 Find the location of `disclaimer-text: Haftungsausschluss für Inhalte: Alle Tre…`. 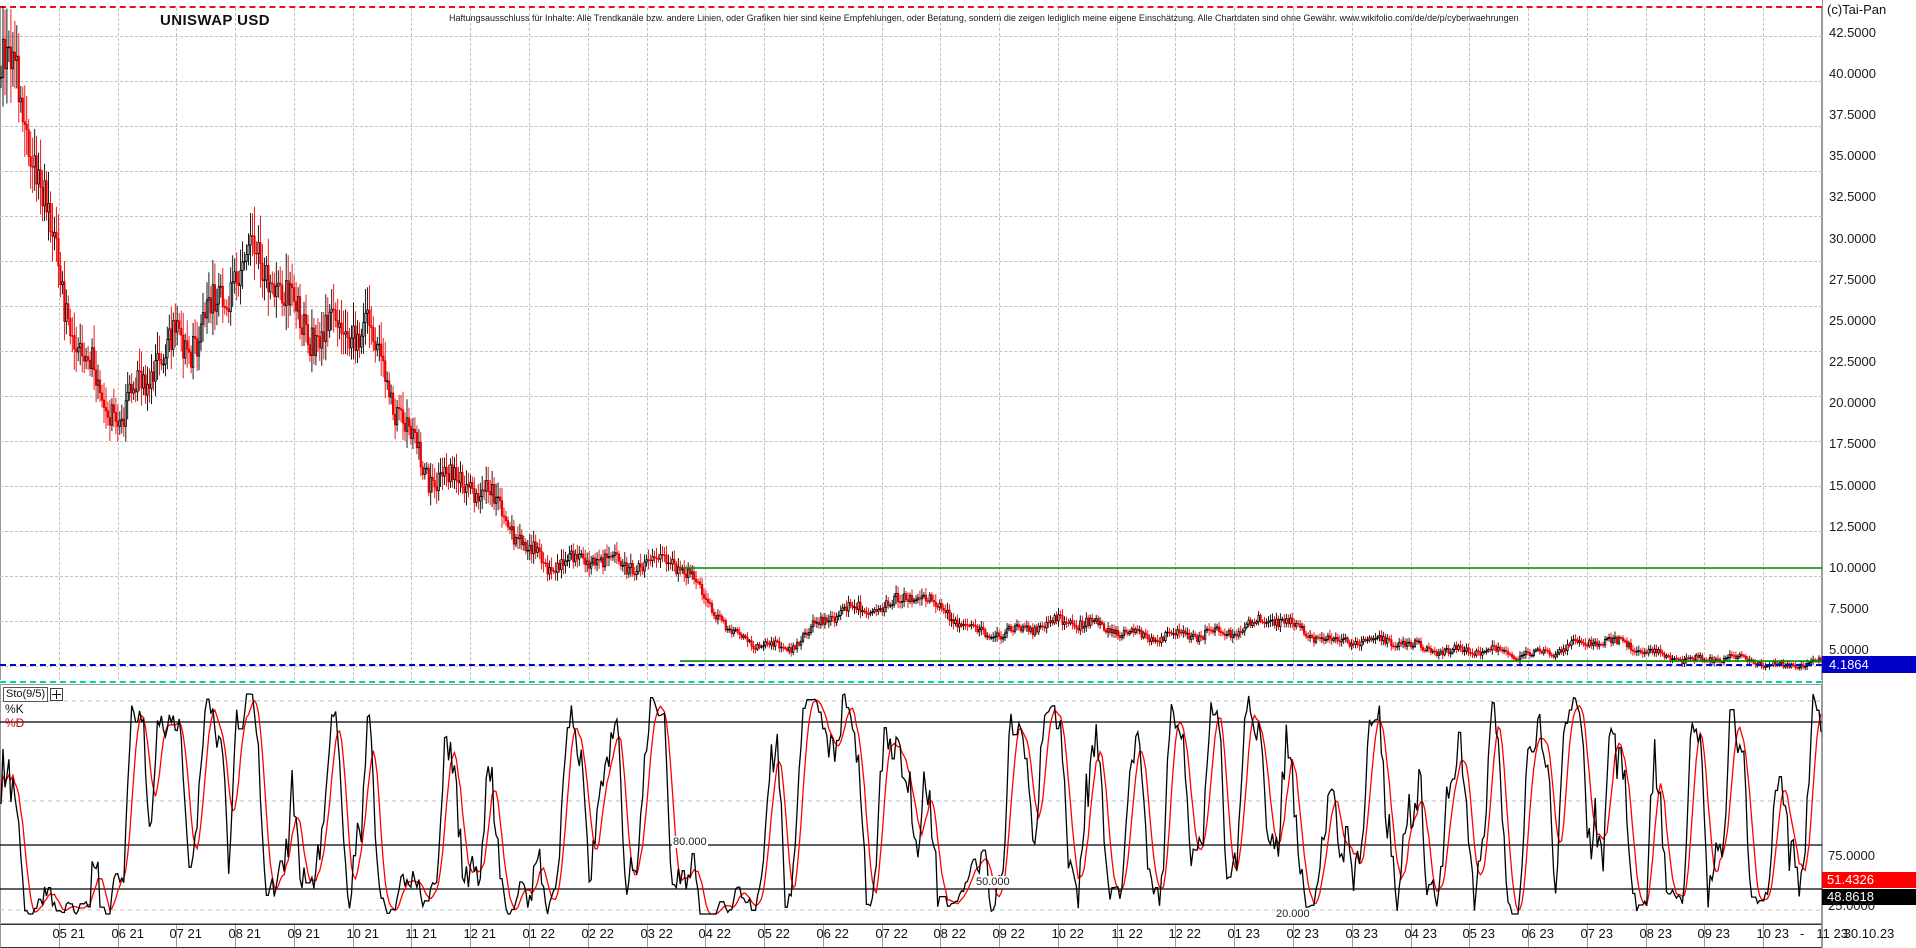

disclaimer-text: Haftungsausschluss für Inhalte: Alle Tre… is located at coordinates (984, 18).